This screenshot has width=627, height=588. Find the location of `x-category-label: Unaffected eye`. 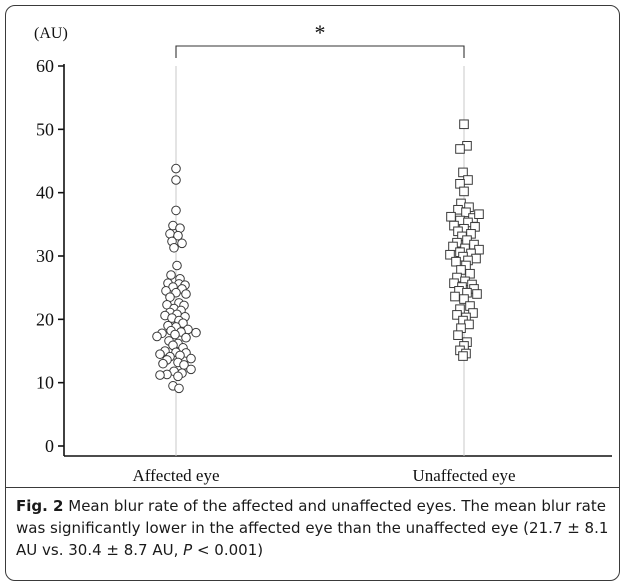

x-category-label: Unaffected eye is located at coordinates (463, 475).